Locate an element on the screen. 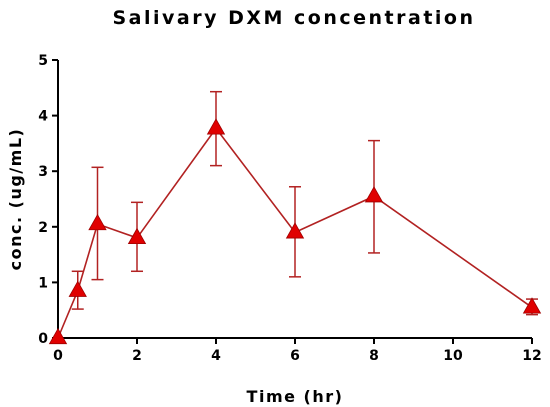  y-tick-label: 2 is located at coordinates (43, 228).